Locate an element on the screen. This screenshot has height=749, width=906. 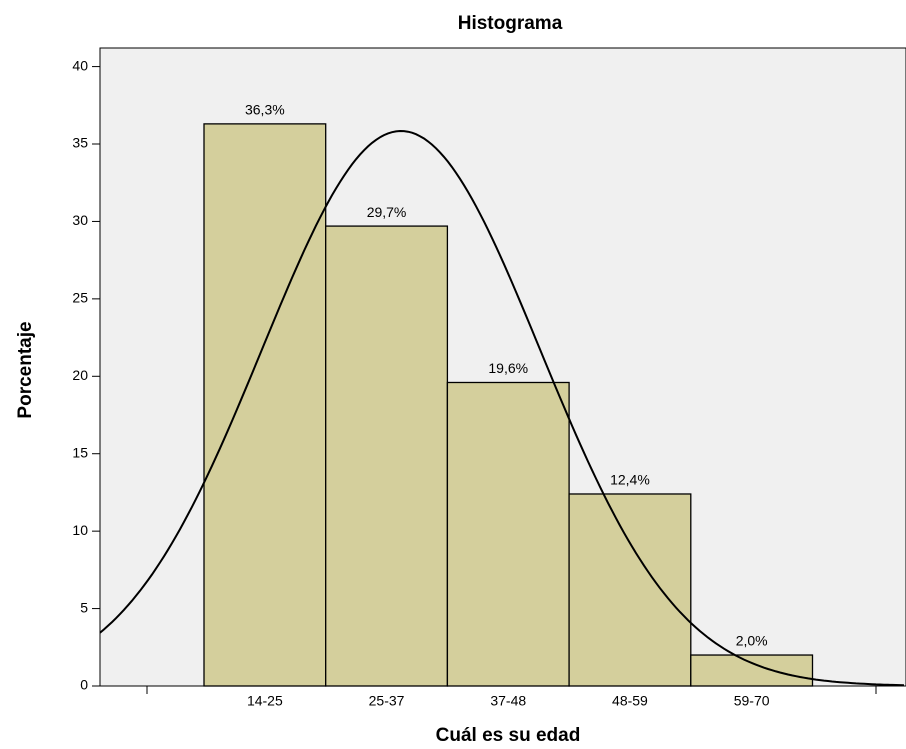
y-tick-label: 35 is located at coordinates (80, 143).